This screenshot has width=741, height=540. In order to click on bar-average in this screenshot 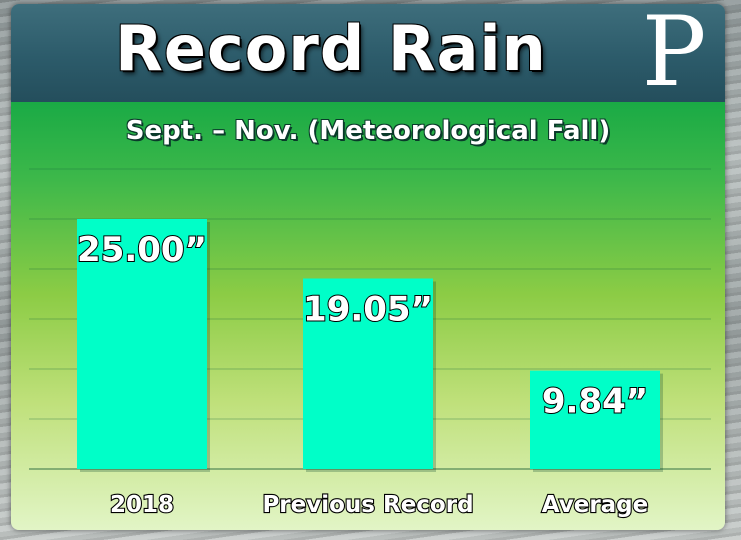, I will do `click(595, 419)`.